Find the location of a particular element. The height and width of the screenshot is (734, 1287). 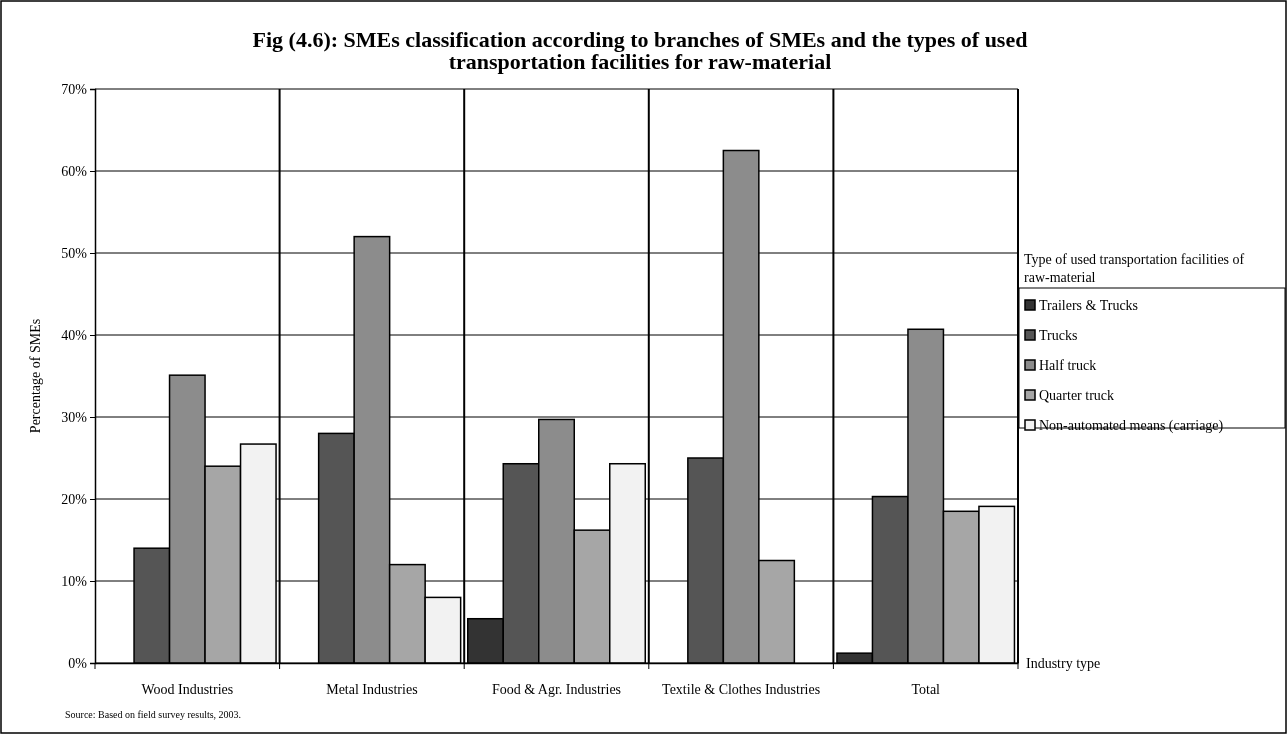

legend-label: Non-automated means (carriage) is located at coordinates (1131, 426).